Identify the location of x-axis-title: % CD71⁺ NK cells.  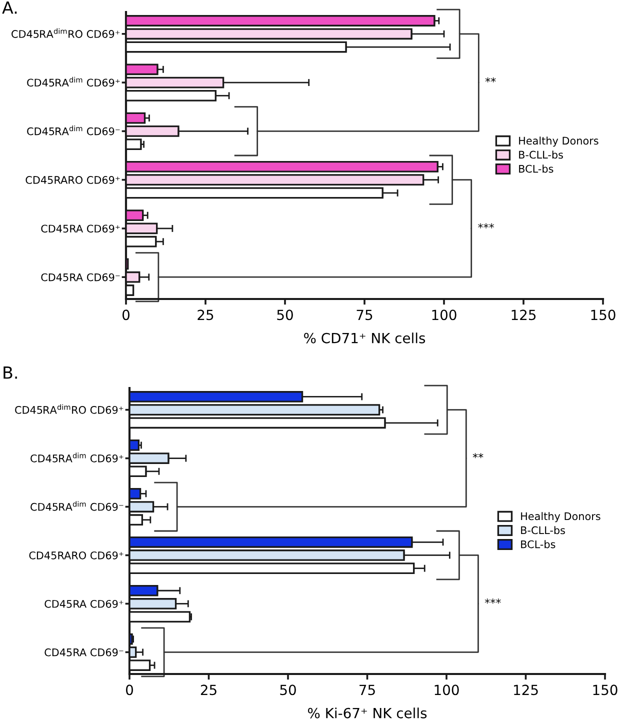
(365, 338).